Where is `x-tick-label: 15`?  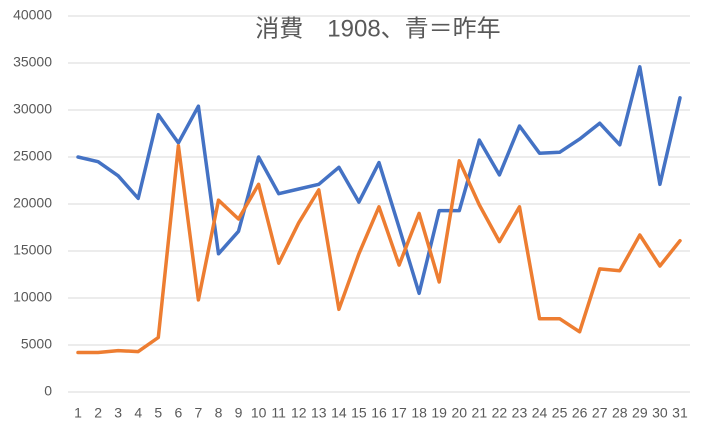 x-tick-label: 15 is located at coordinates (359, 413).